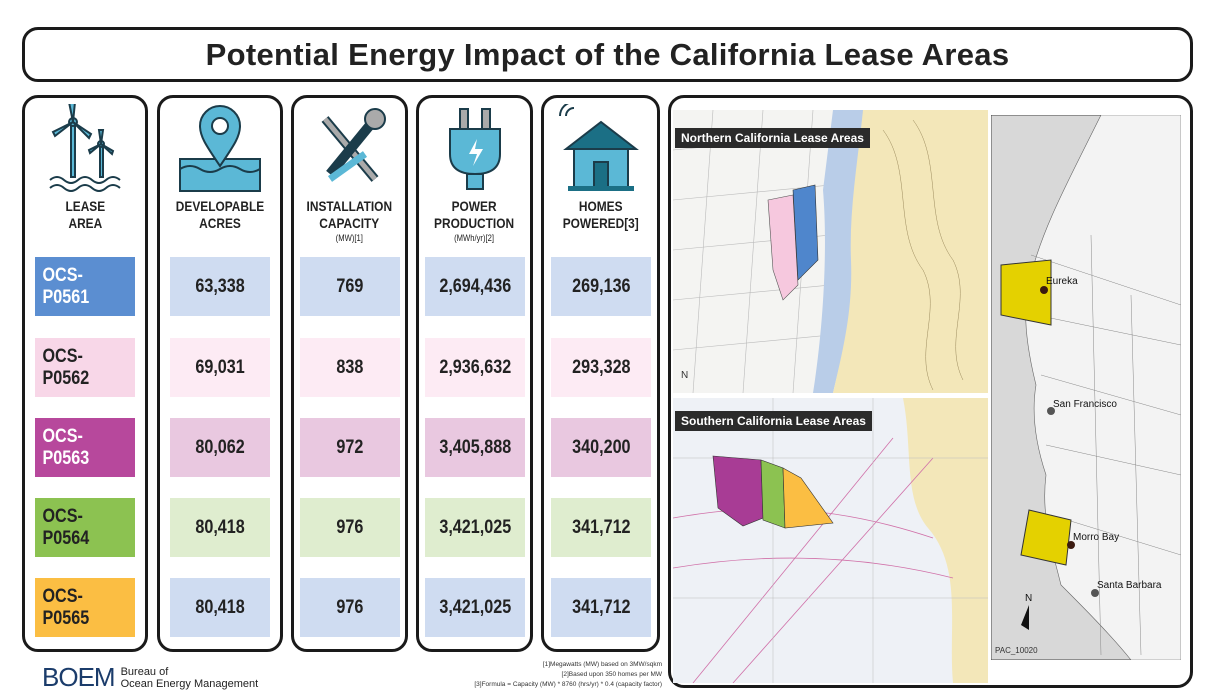  I want to click on cell-value: OCS-P0565, so click(66, 607).